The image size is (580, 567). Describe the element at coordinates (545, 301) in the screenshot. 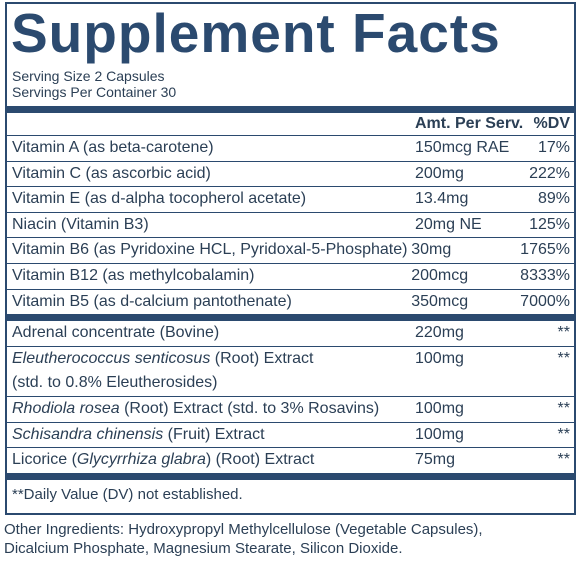

I see `daily-value: 7000%` at that location.